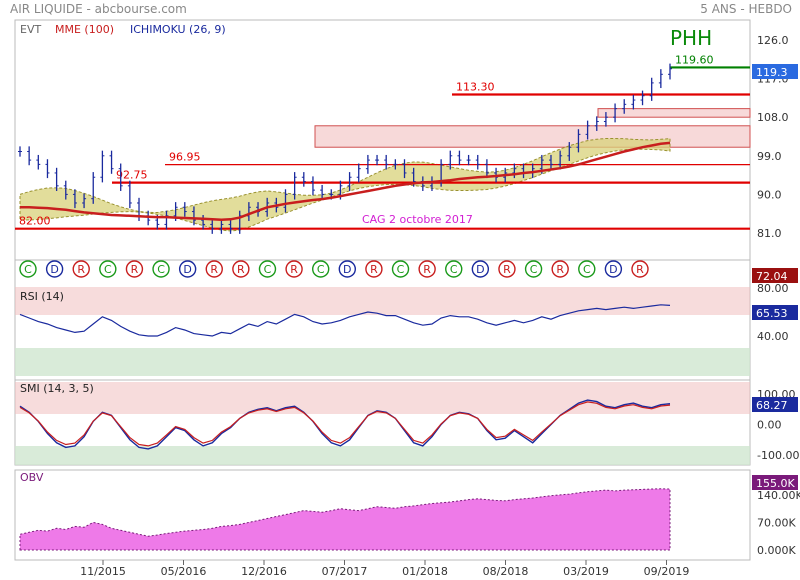 This screenshot has height=580, width=800. Describe the element at coordinates (30, 29) in the screenshot. I see `evt-label: EVT` at that location.